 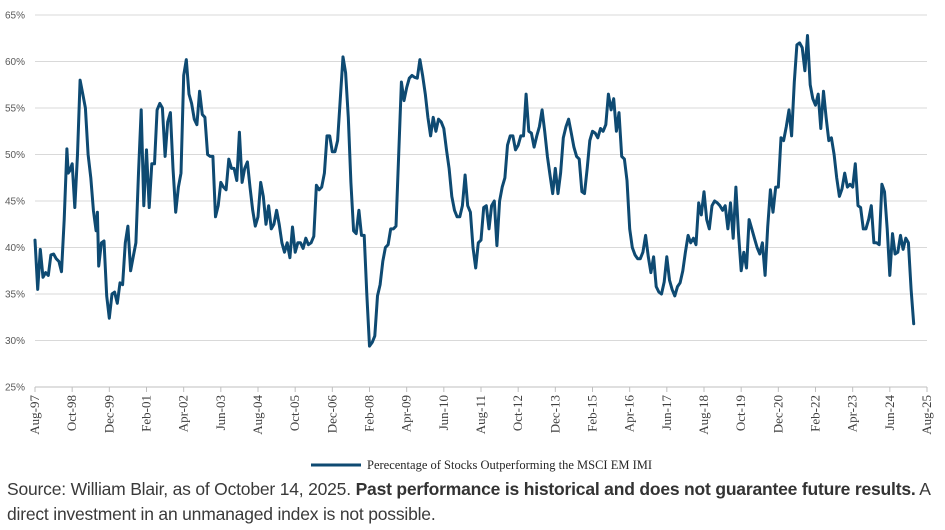 What do you see at coordinates (108, 414) in the screenshot?
I see `x-tick-label: Dec-99` at bounding box center [108, 414].